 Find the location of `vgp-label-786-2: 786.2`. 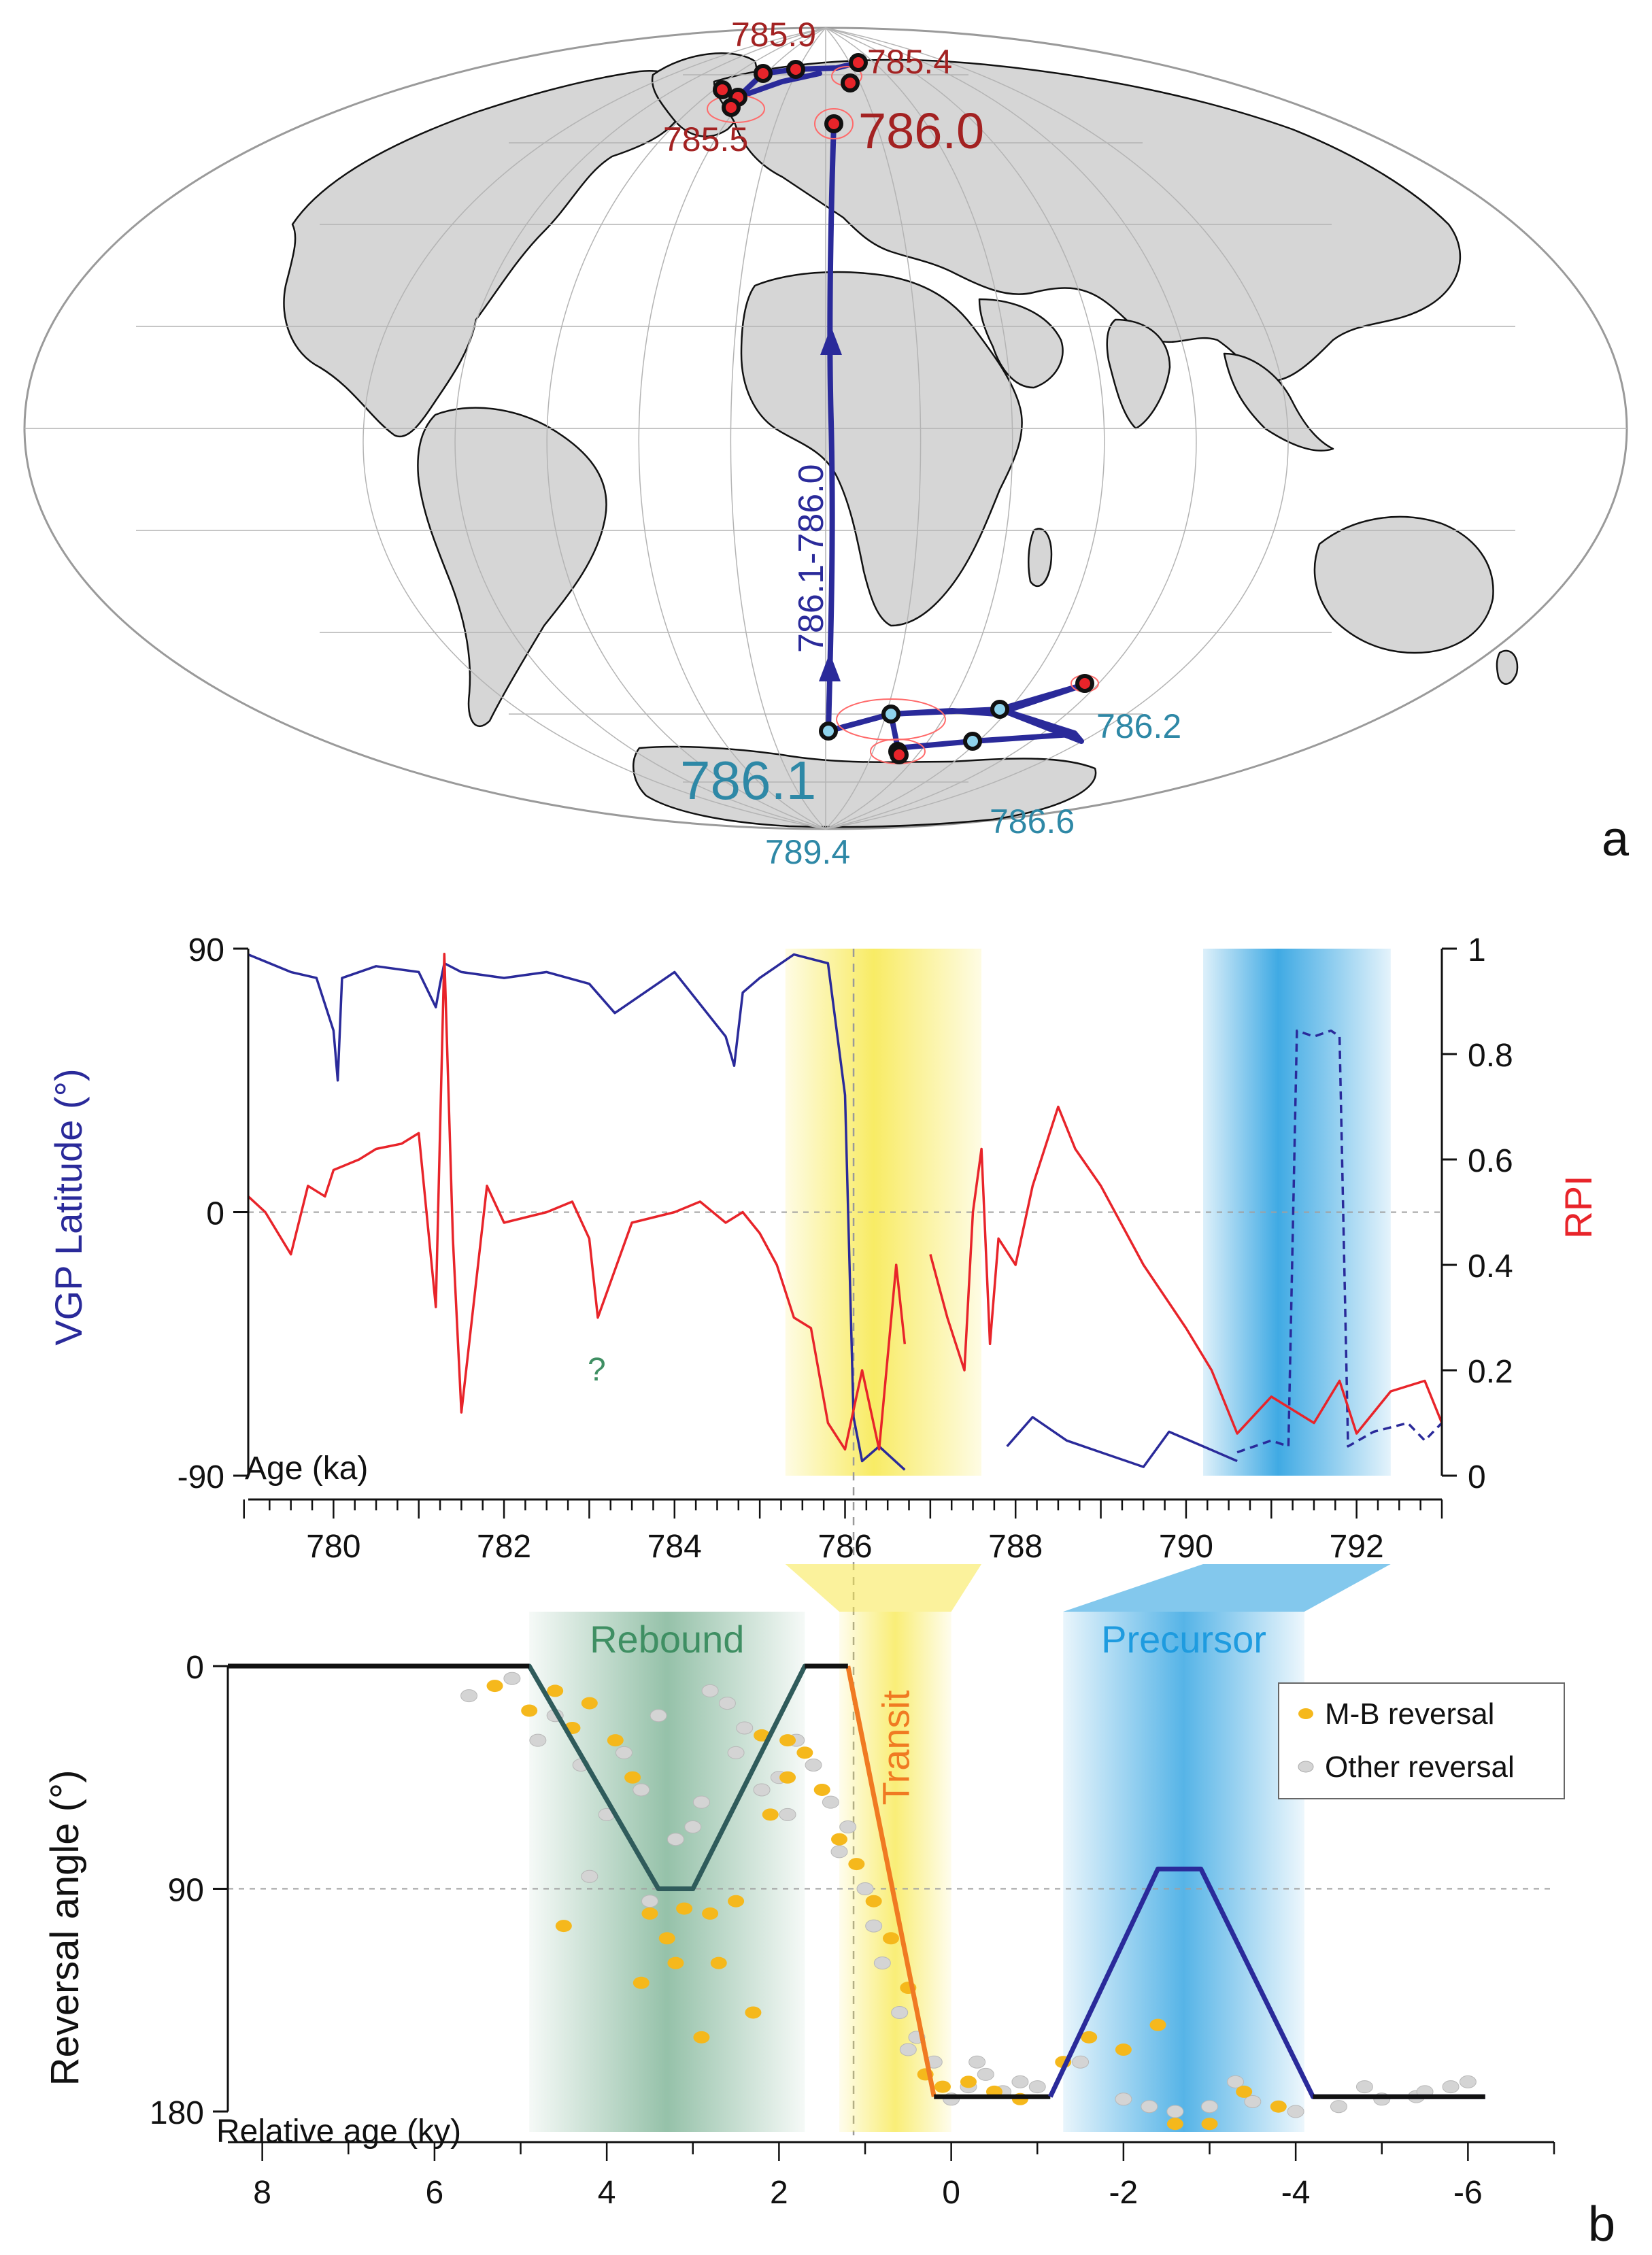

vgp-label-786-2: 786.2 is located at coordinates (1139, 726).